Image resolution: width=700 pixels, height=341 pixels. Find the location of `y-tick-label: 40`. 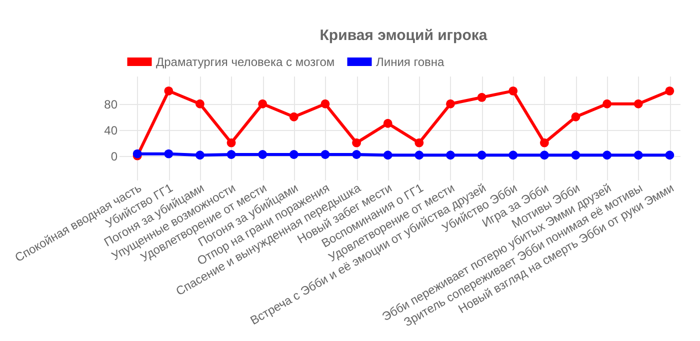

y-tick-label: 40 is located at coordinates (111, 130).